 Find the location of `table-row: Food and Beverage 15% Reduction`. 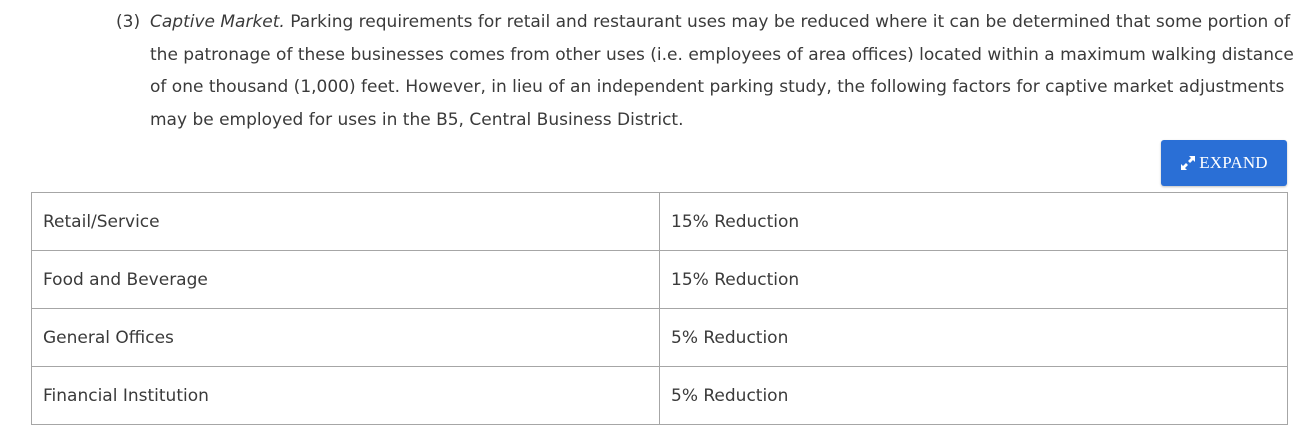

table-row: Food and Beverage 15% Reduction is located at coordinates (659, 279).